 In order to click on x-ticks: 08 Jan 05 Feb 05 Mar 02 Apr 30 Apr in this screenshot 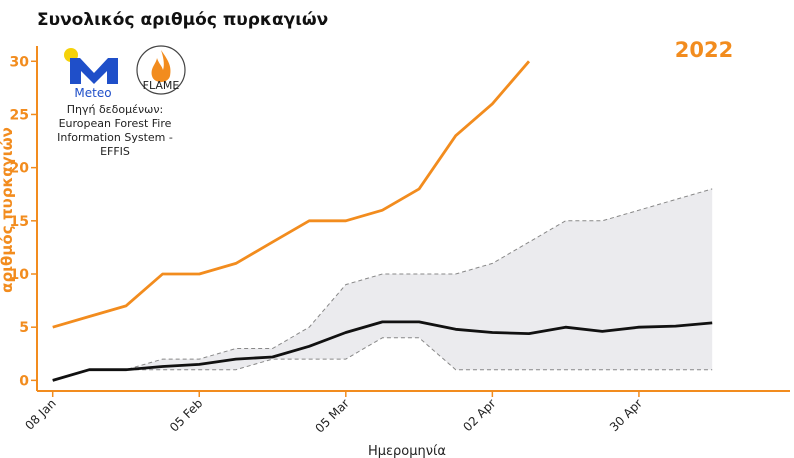, I will do `click(333, 413)`.